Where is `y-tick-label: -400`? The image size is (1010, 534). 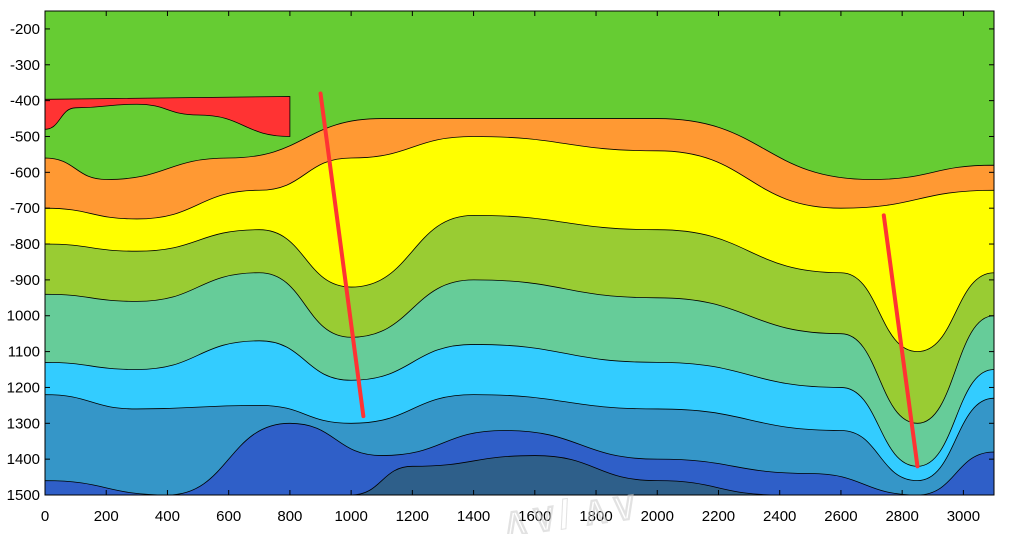 y-tick-label: -400 is located at coordinates (25, 101).